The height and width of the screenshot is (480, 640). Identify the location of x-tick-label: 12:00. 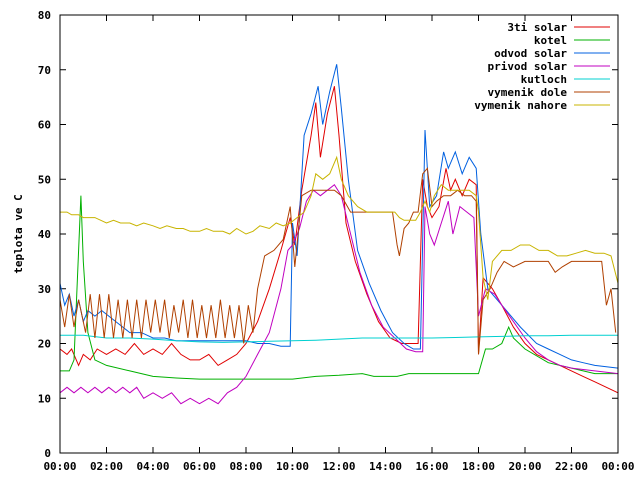
(338, 466).